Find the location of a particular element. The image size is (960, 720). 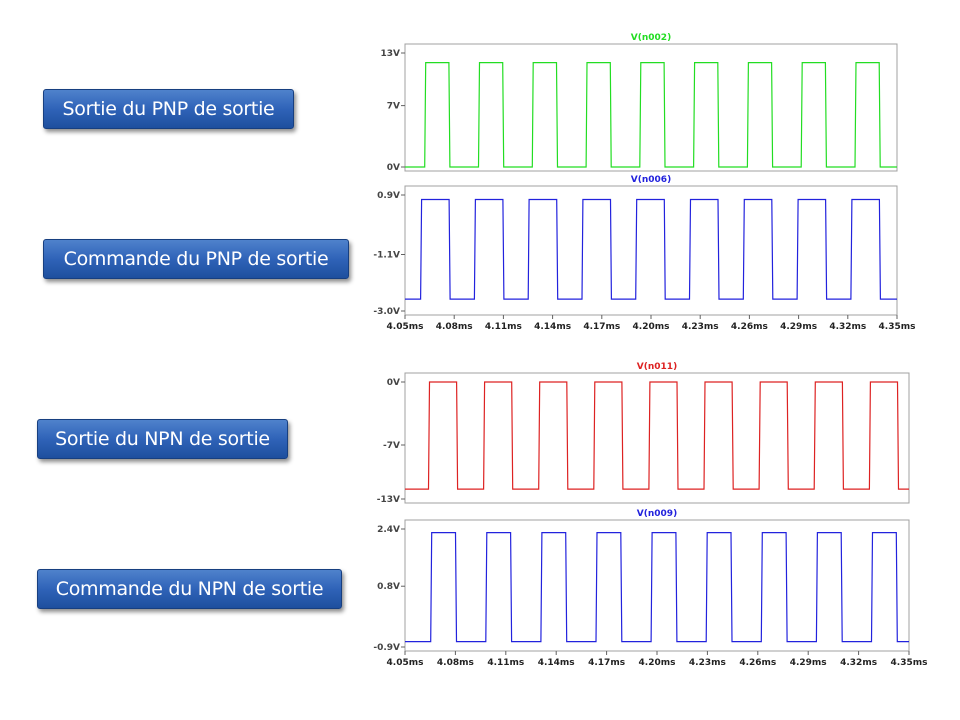

y-tick-label: 2.4V is located at coordinates (388, 530).